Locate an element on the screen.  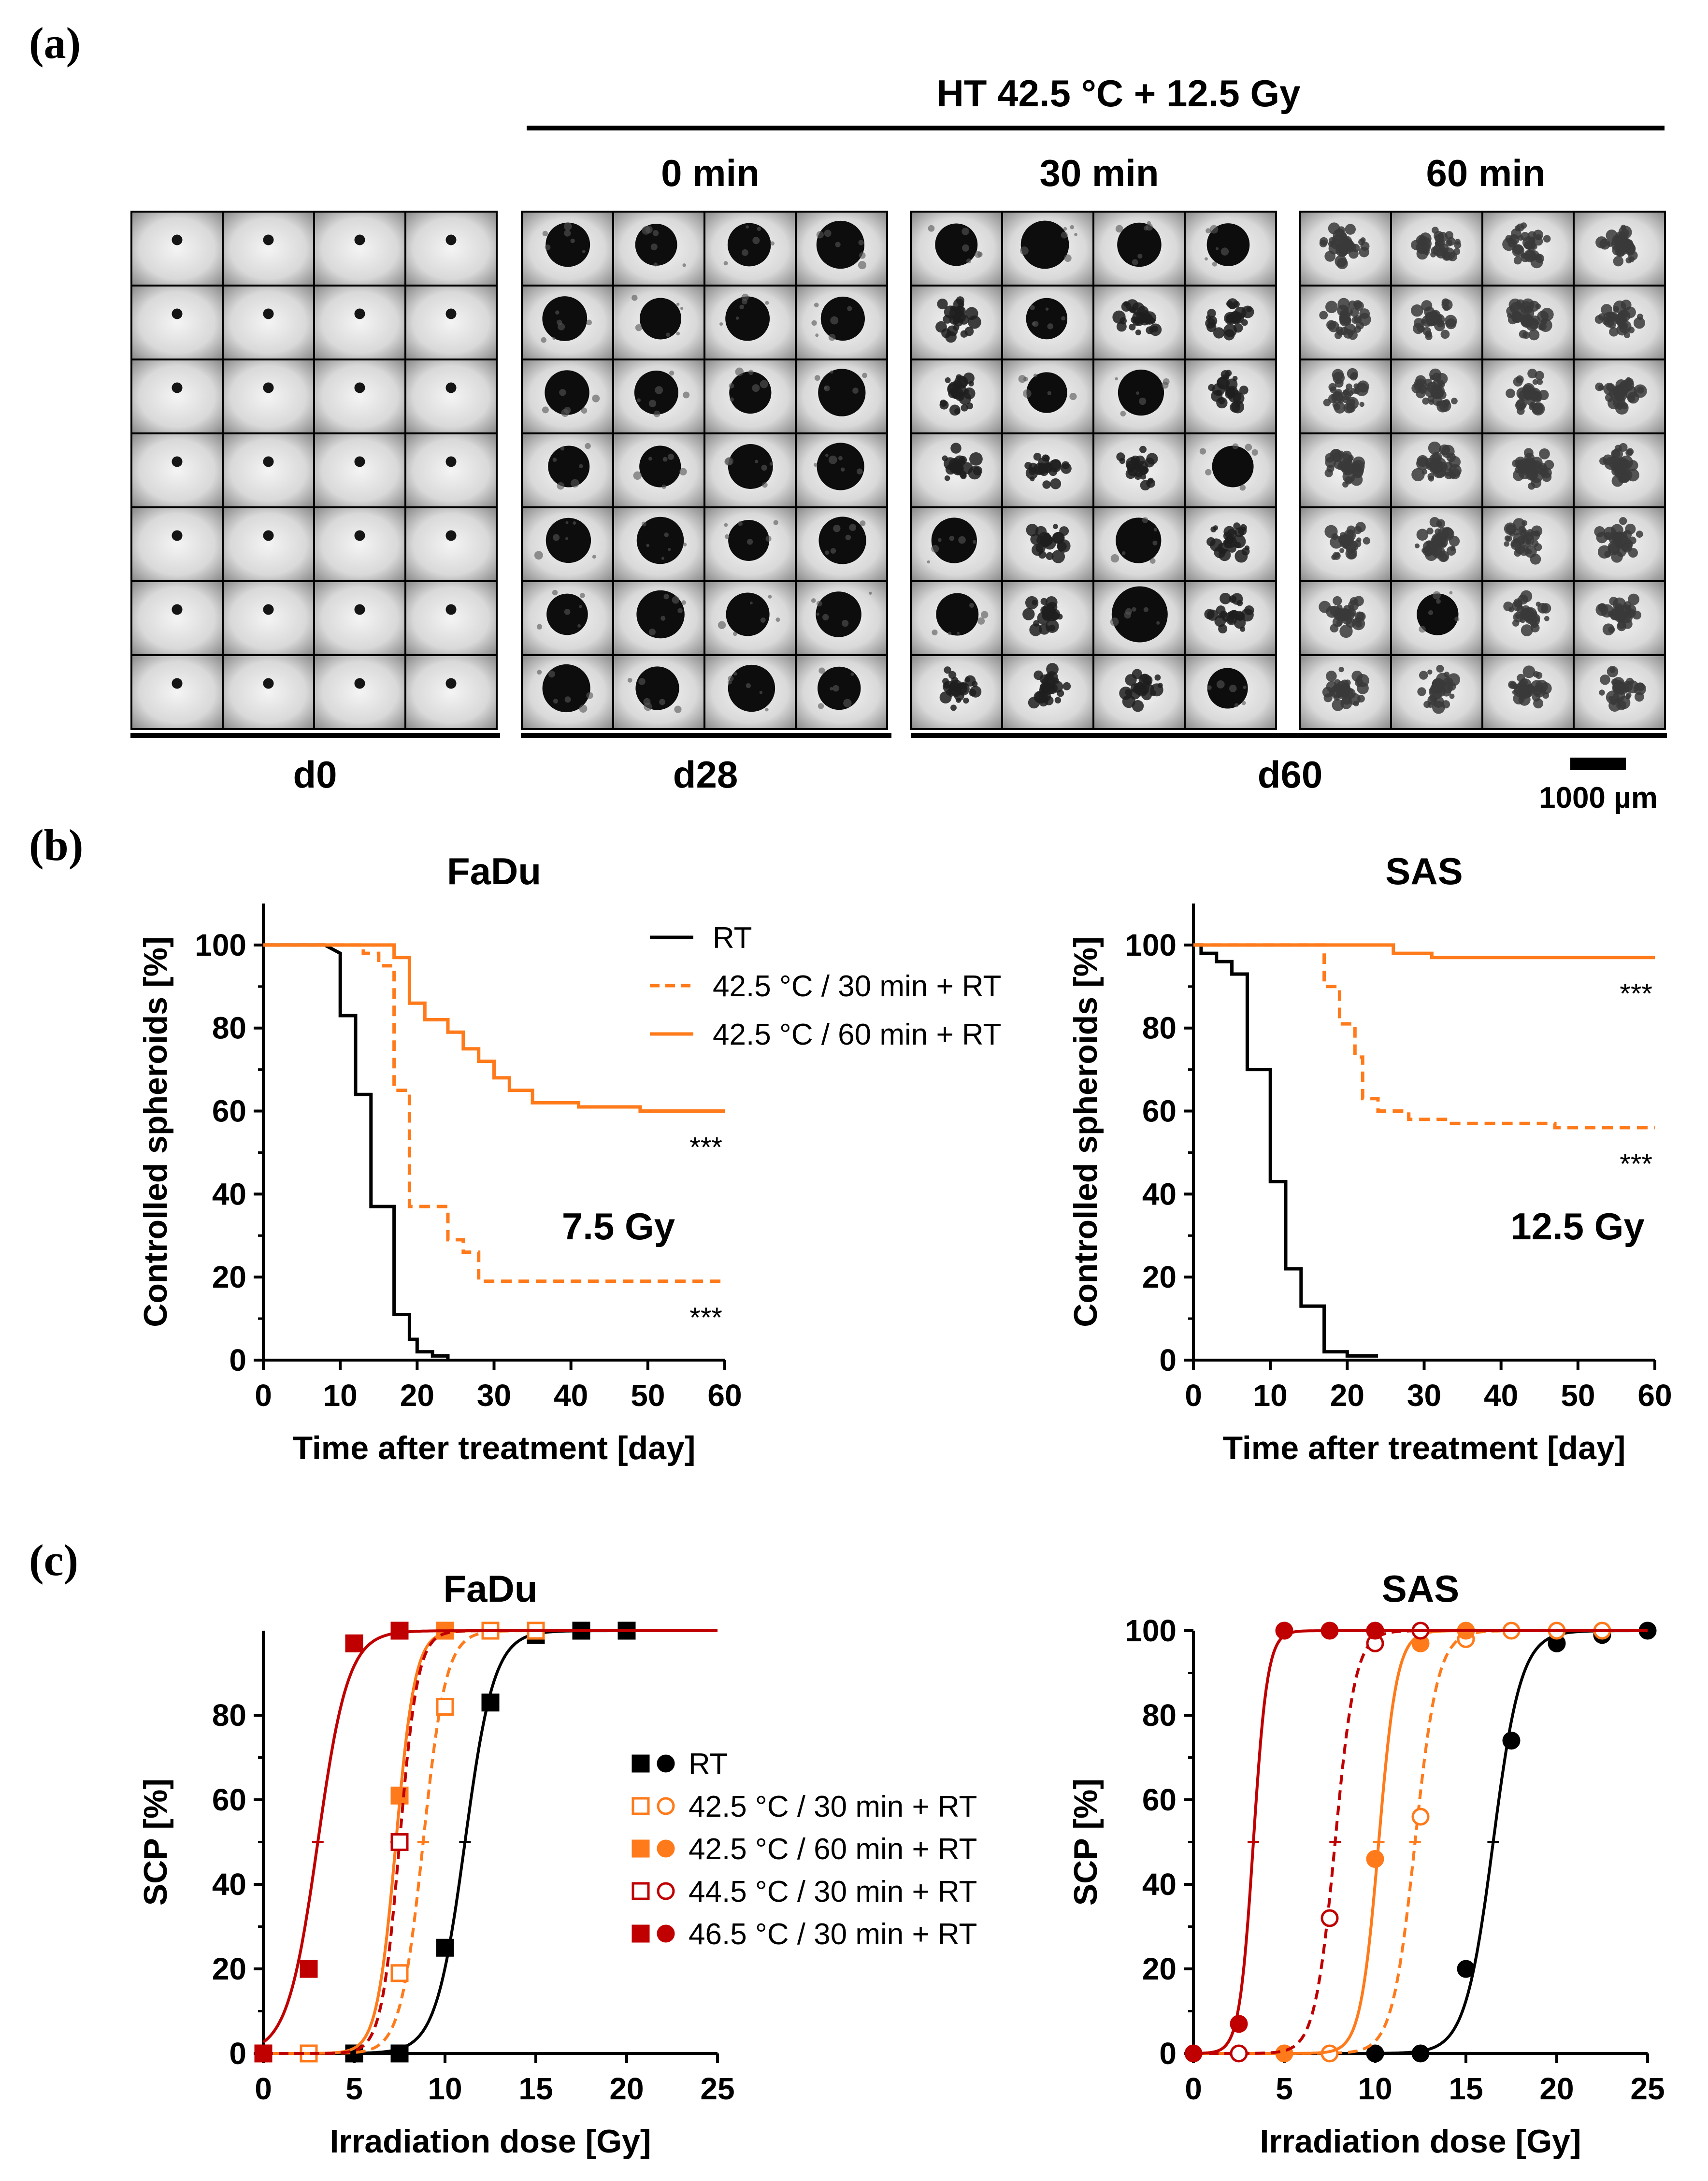
panel-c-label: (c) is located at coordinates (53, 1560).